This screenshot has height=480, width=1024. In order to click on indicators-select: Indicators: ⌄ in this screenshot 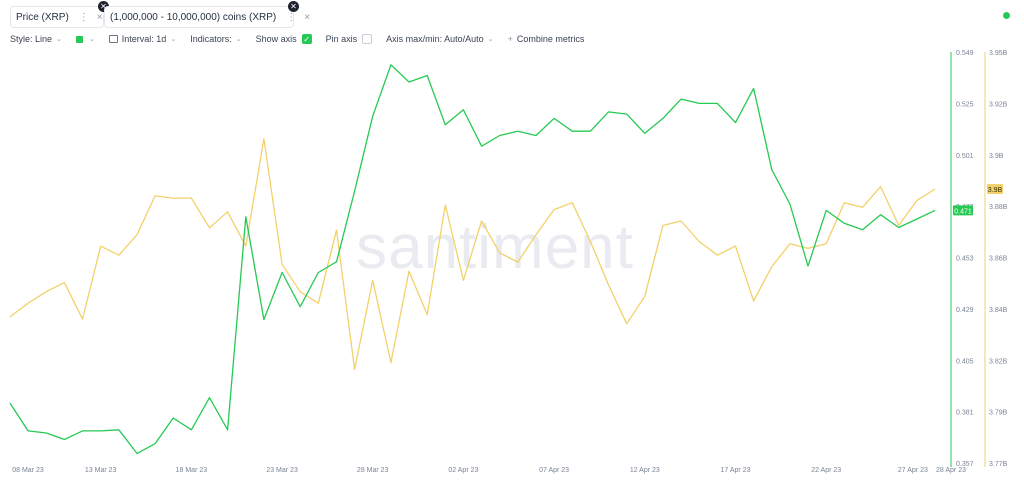, I will do `click(215, 39)`.